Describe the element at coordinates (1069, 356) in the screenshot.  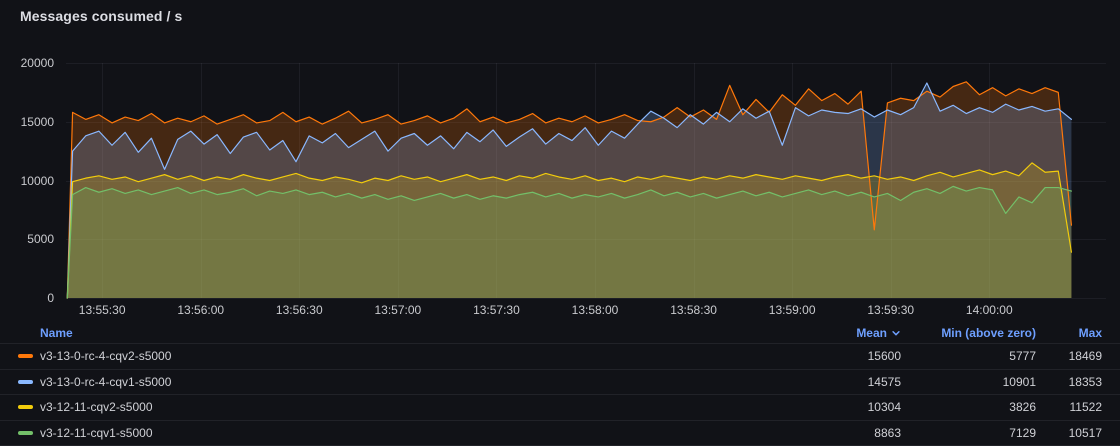
I see `series-max: 18469` at that location.